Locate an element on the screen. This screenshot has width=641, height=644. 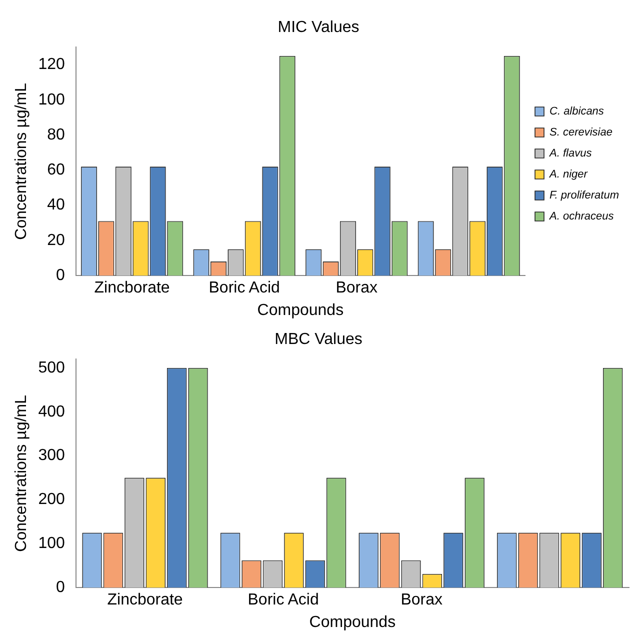
y-tick-label: 80 is located at coordinates (56, 135).